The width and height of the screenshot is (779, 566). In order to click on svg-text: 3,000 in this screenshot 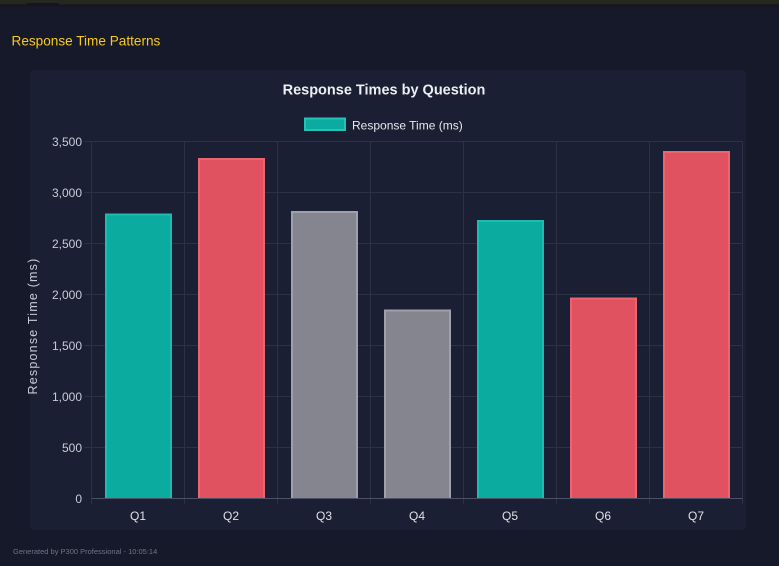, I will do `click(67, 193)`.